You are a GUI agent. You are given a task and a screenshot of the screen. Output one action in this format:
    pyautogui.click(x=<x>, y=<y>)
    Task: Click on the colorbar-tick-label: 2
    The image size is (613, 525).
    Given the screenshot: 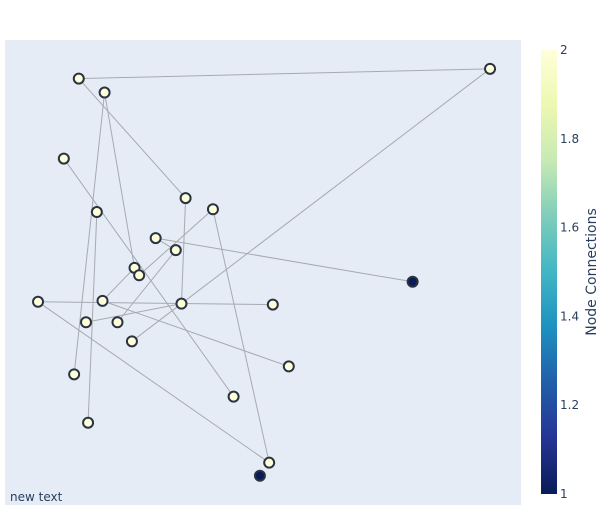 What is the action you would take?
    pyautogui.click(x=564, y=50)
    